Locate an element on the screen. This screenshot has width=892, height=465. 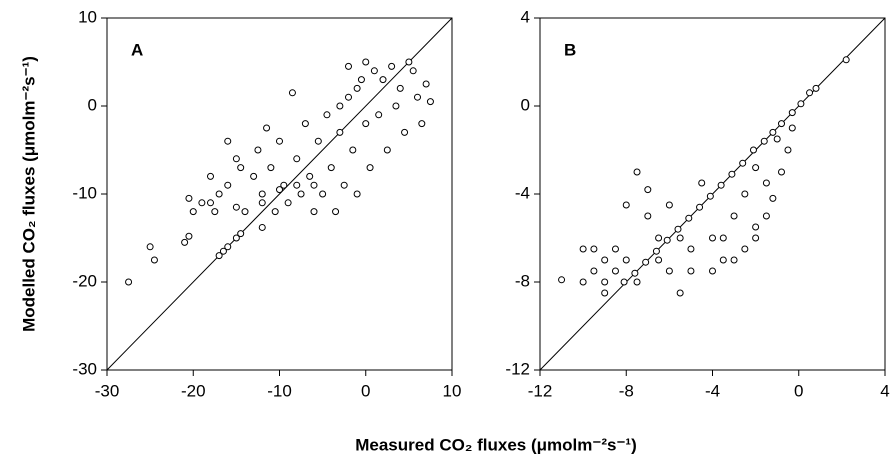
y-axis-label: Modelled CO₂ fluxes (μmolm⁻²s⁻¹) is located at coordinates (28, 194).